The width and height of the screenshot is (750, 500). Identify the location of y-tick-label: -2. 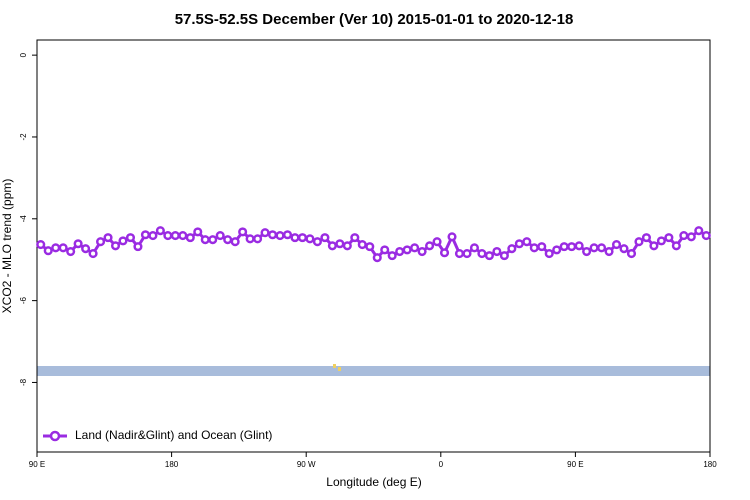
(23, 137).